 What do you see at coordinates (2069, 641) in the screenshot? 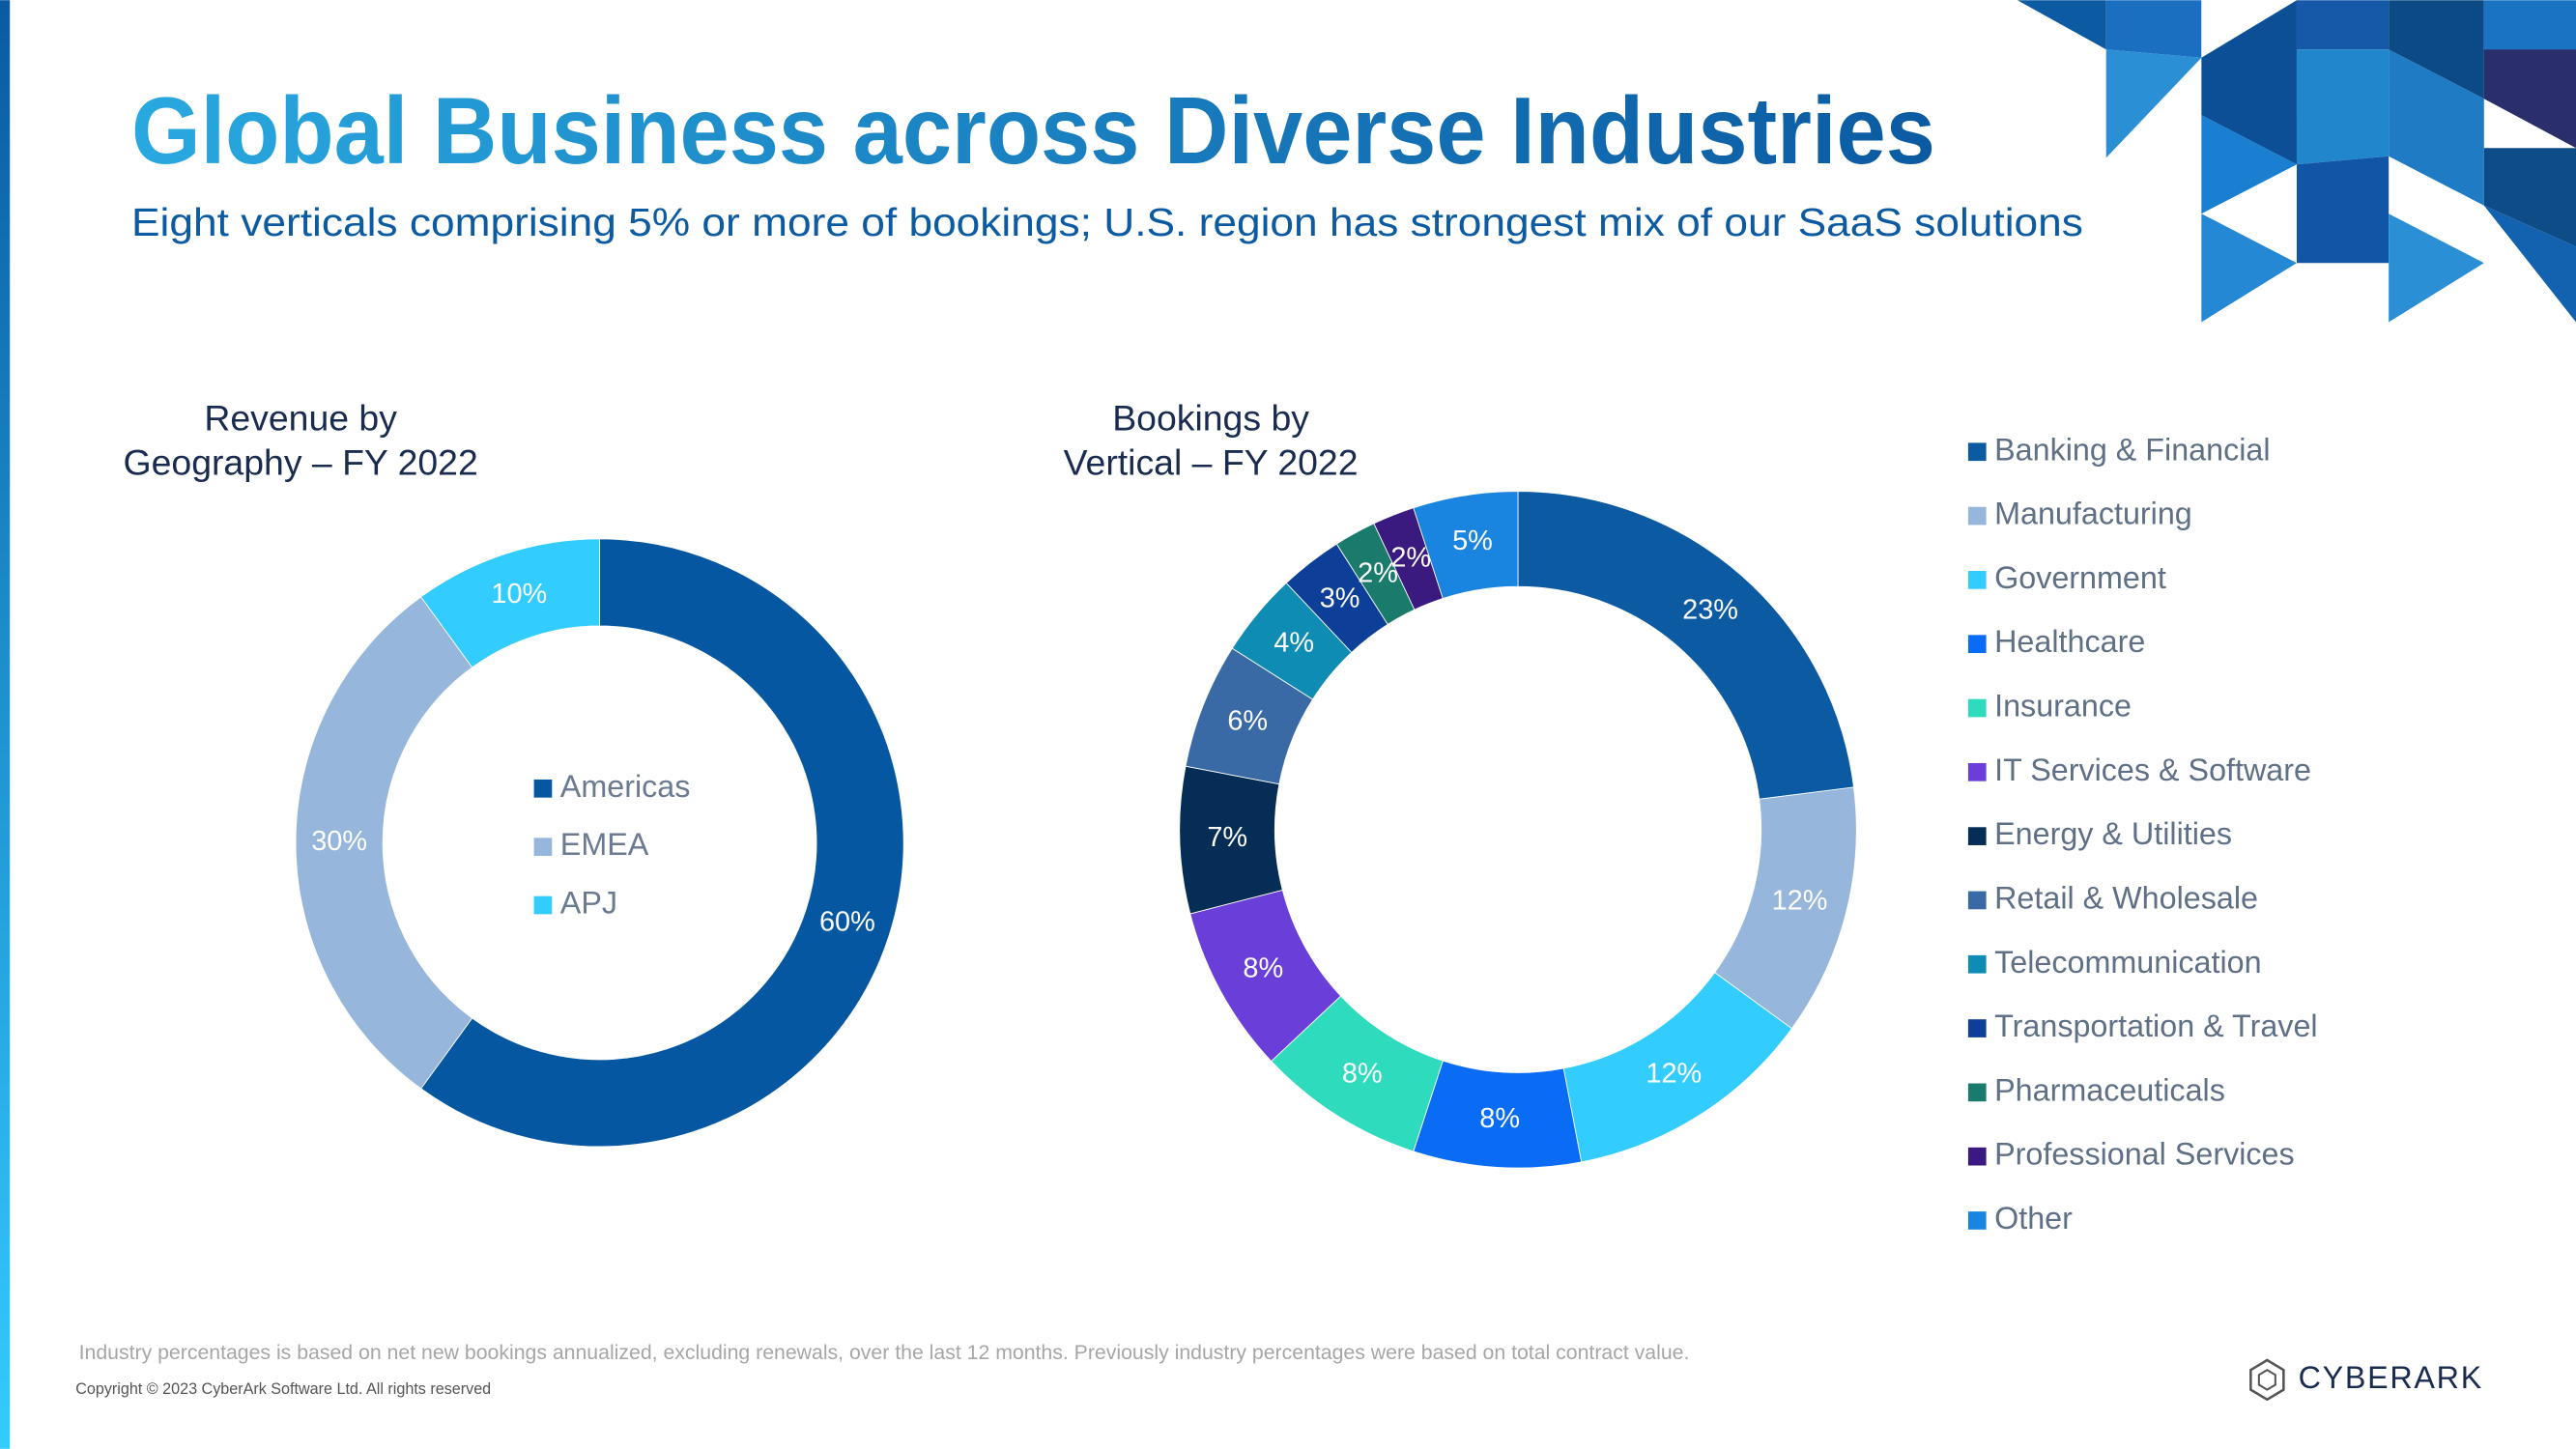
I see `legend-label: Healthcare` at bounding box center [2069, 641].